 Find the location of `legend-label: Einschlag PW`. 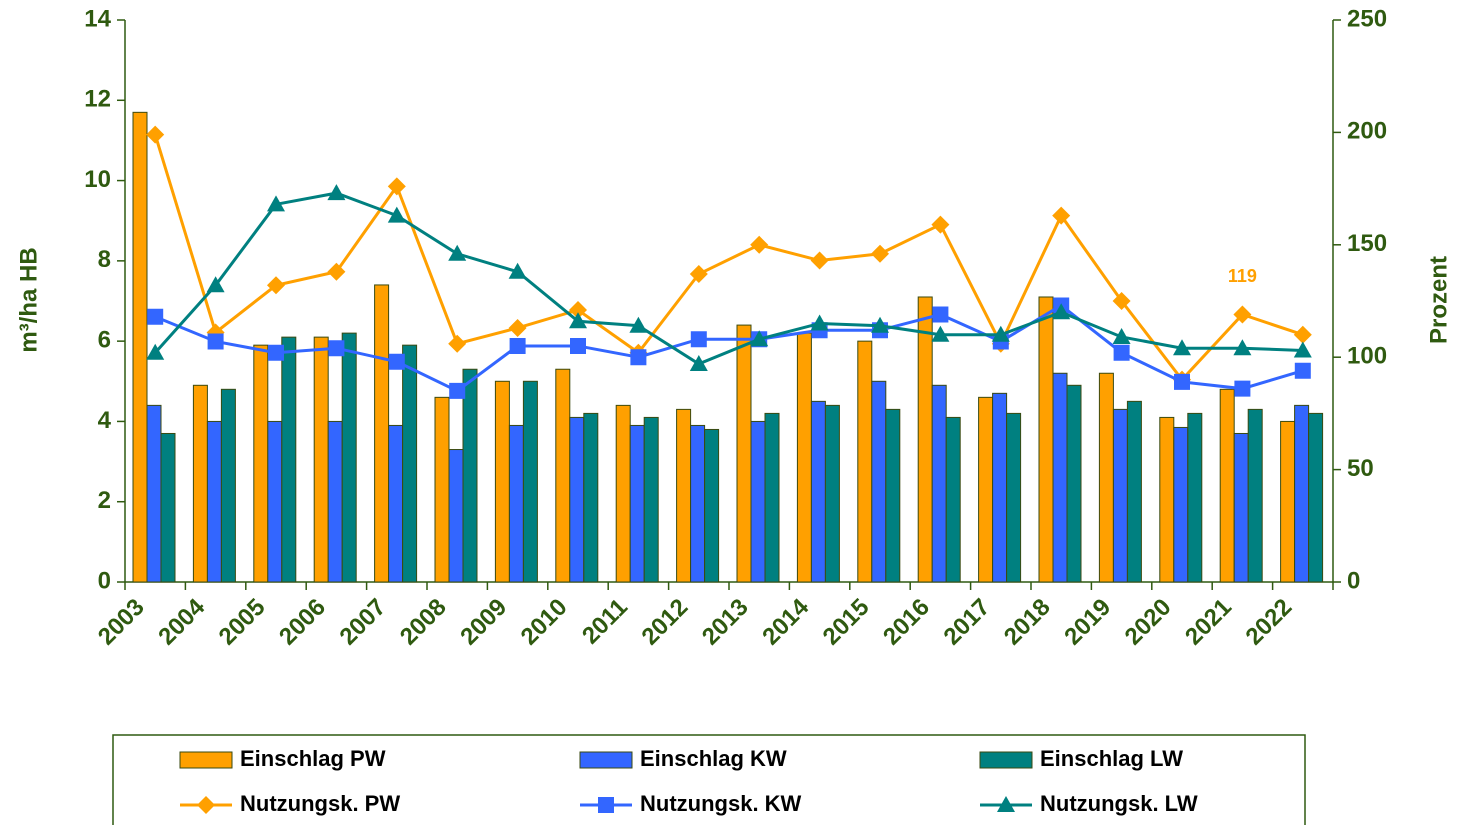

legend-label: Einschlag PW is located at coordinates (313, 758).